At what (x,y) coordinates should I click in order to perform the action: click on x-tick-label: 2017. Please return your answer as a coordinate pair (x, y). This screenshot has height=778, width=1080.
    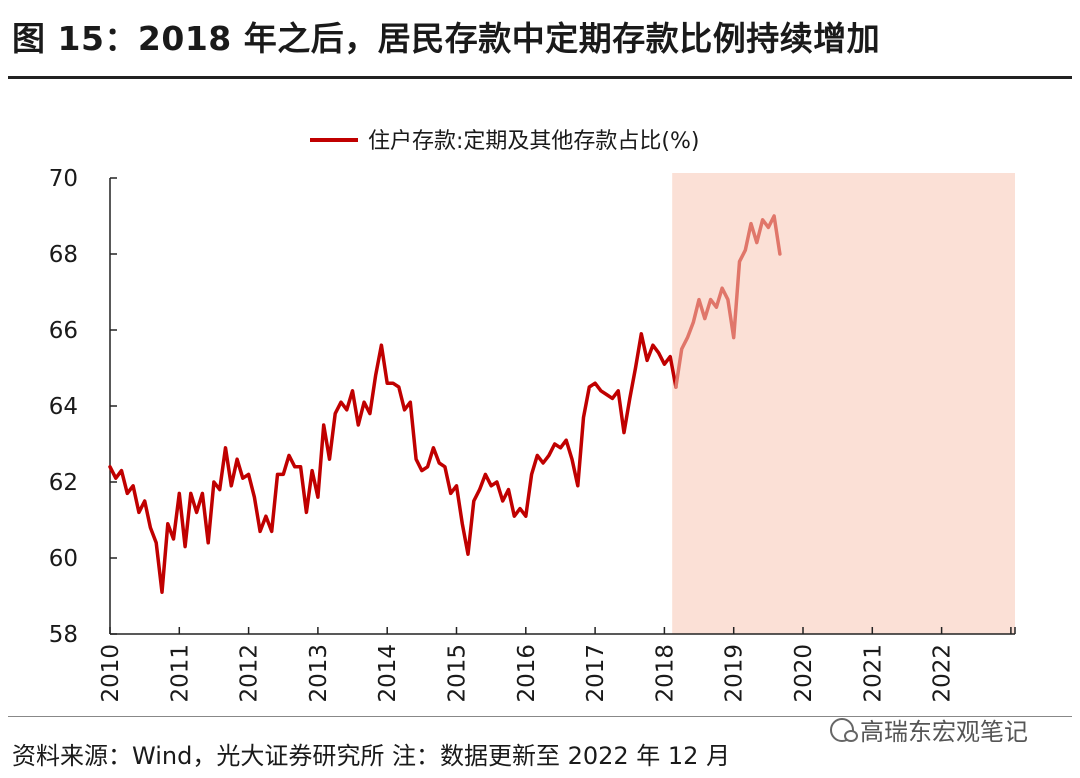
    Looking at the image, I should click on (596, 673).